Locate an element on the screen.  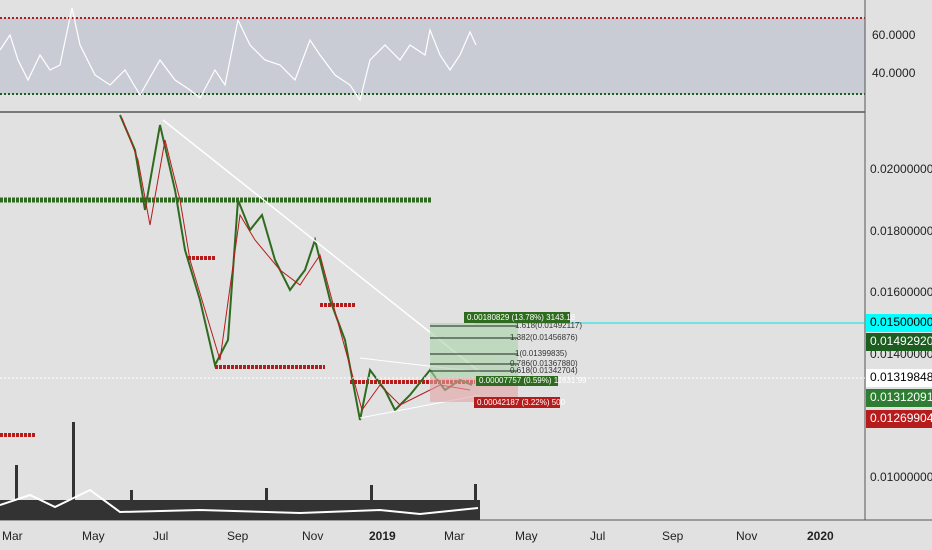
target-label: 0.00180829 (13.78%) 3143.18 is located at coordinates (521, 317).